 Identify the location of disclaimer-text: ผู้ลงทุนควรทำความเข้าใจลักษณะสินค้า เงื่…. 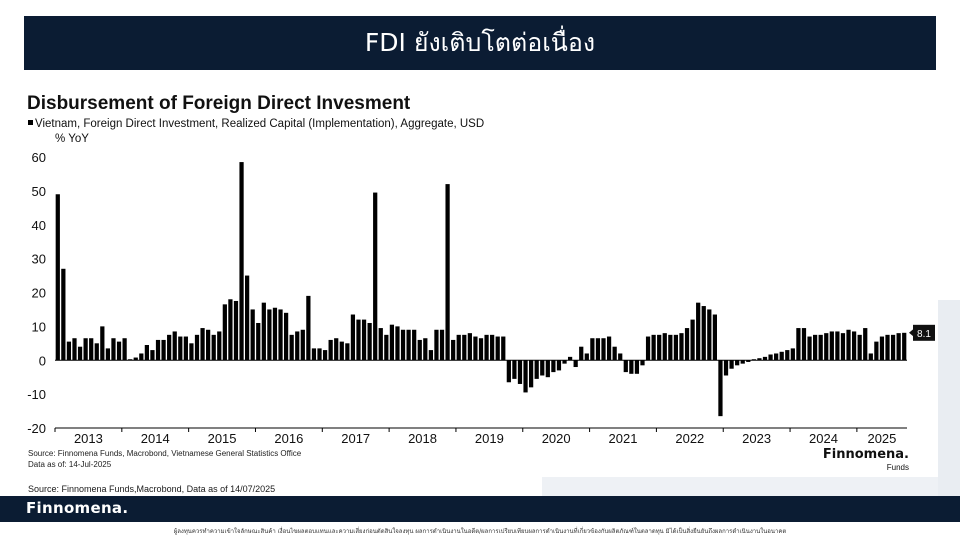
(480, 531).